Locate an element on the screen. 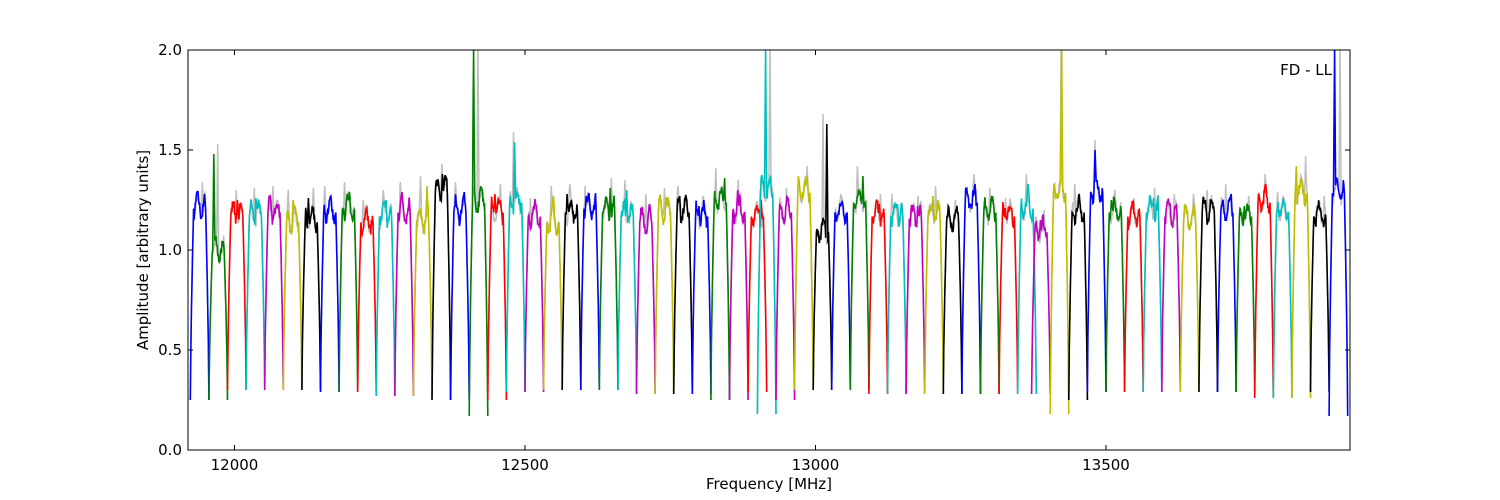 The image size is (1500, 500). y-tick-label: 0.0 is located at coordinates (170, 450).